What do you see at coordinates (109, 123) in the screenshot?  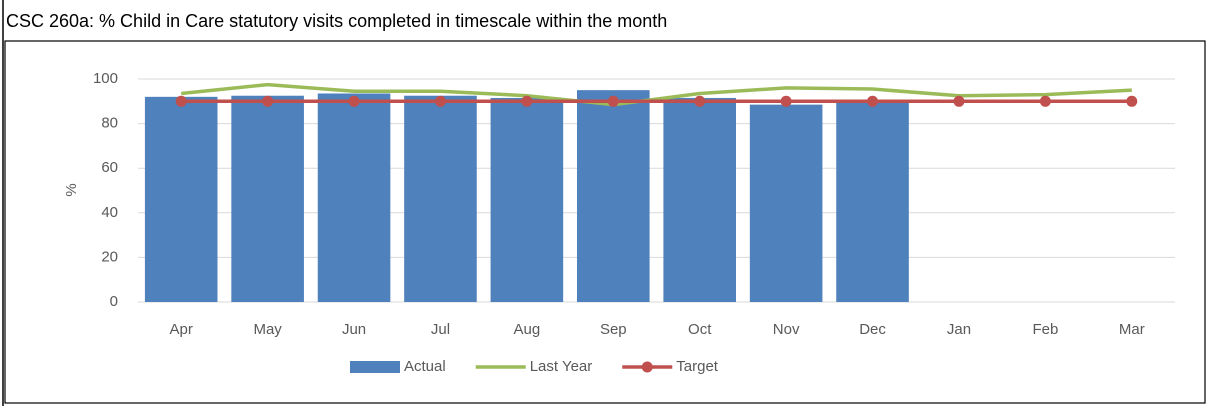 I see `y-tick-label: 80` at bounding box center [109, 123].